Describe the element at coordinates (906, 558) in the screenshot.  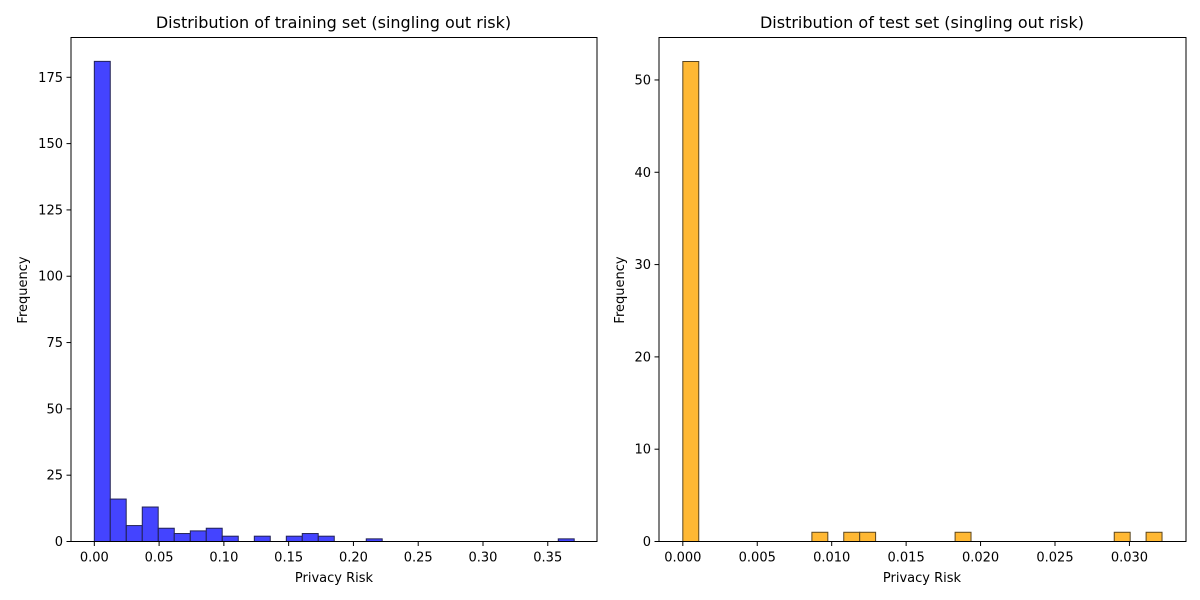
I see `x-tick-label: 0.015` at that location.